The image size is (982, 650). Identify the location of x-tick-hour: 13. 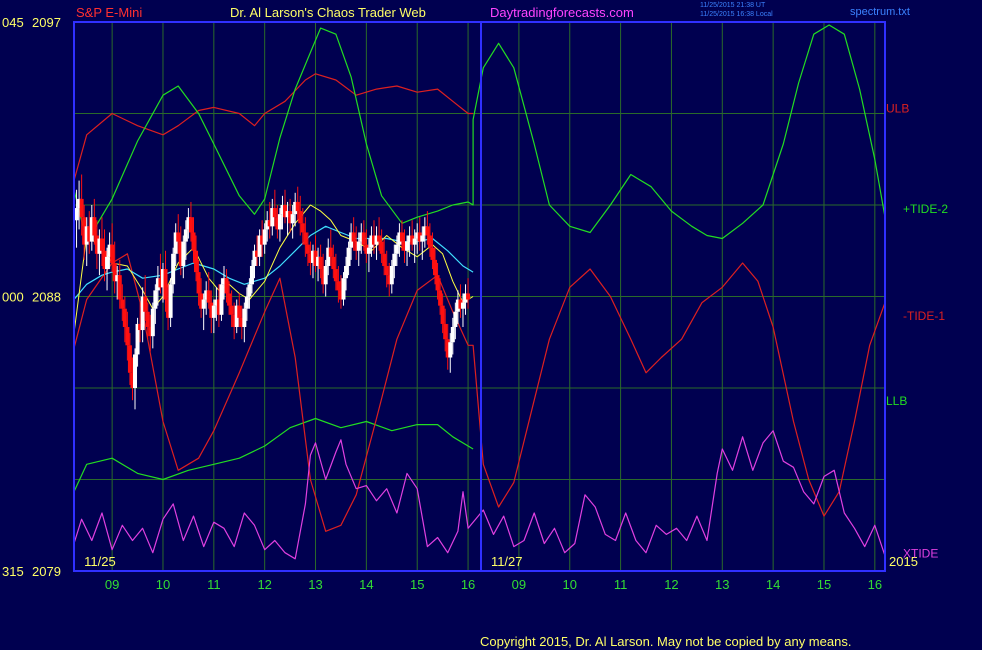
(315, 584).